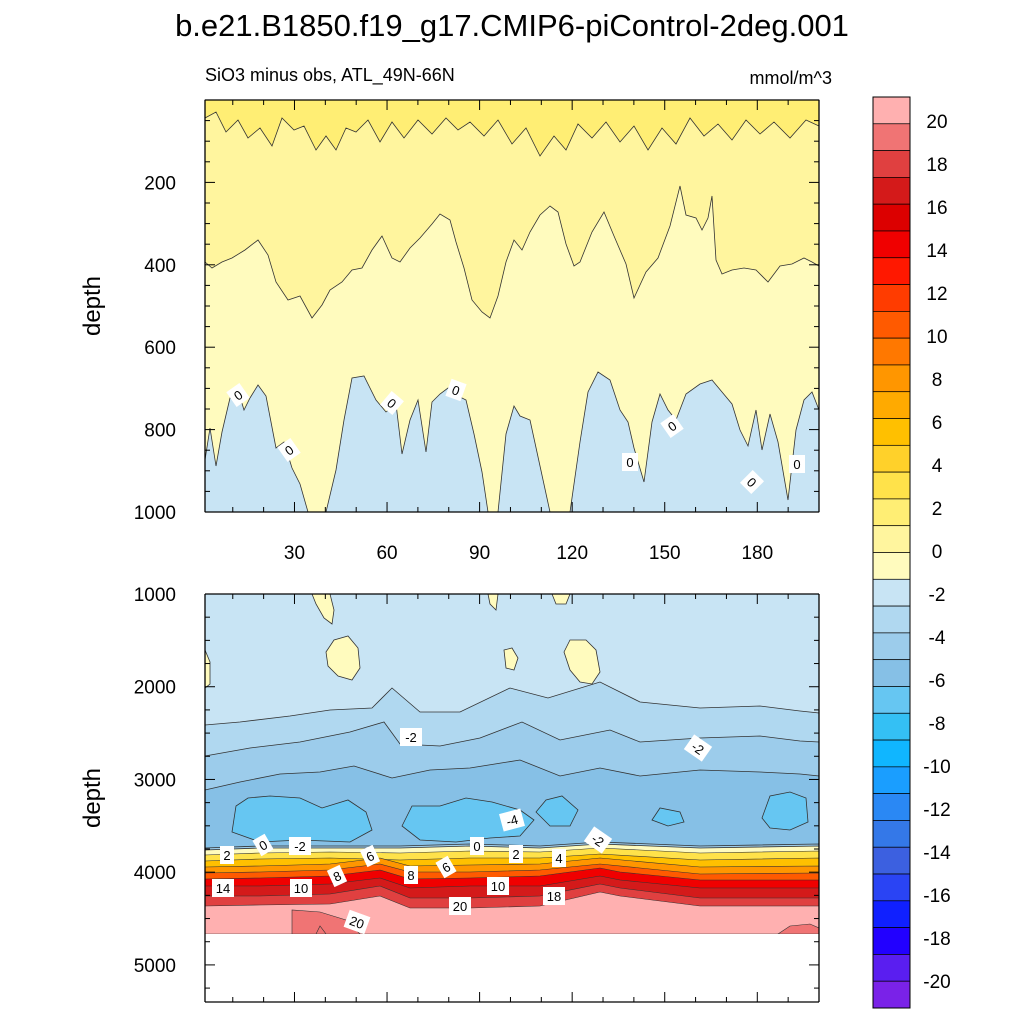  What do you see at coordinates (479, 553) in the screenshot?
I see `x-tick-label: 90` at bounding box center [479, 553].